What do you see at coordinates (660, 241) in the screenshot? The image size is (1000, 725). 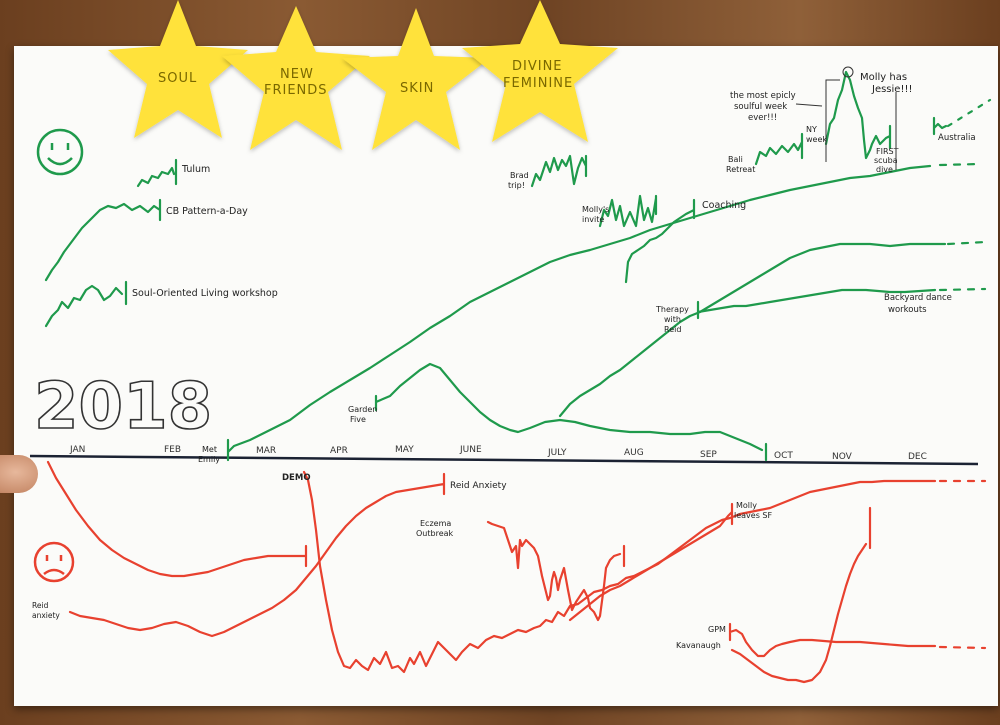 I see `curve-coaching` at bounding box center [660, 241].